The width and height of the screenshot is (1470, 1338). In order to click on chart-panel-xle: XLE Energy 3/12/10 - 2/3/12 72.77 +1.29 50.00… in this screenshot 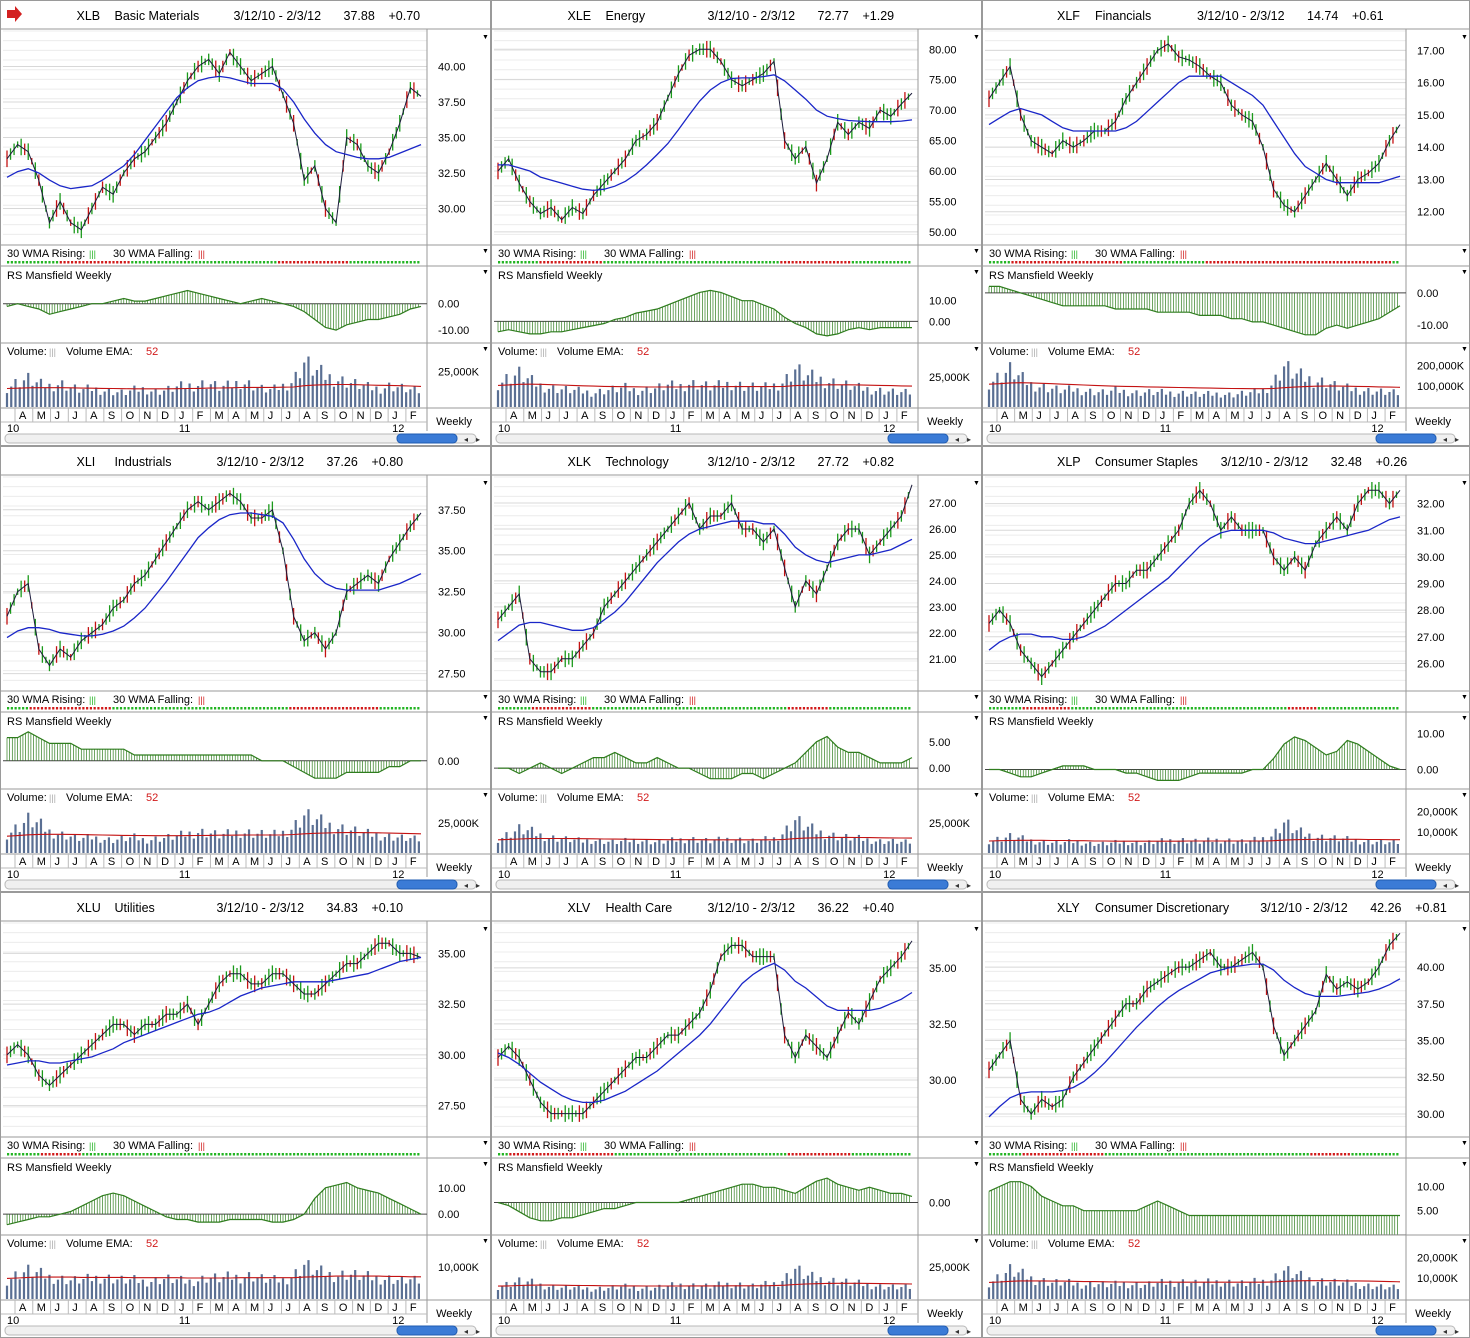, I will do `click(736, 223)`.